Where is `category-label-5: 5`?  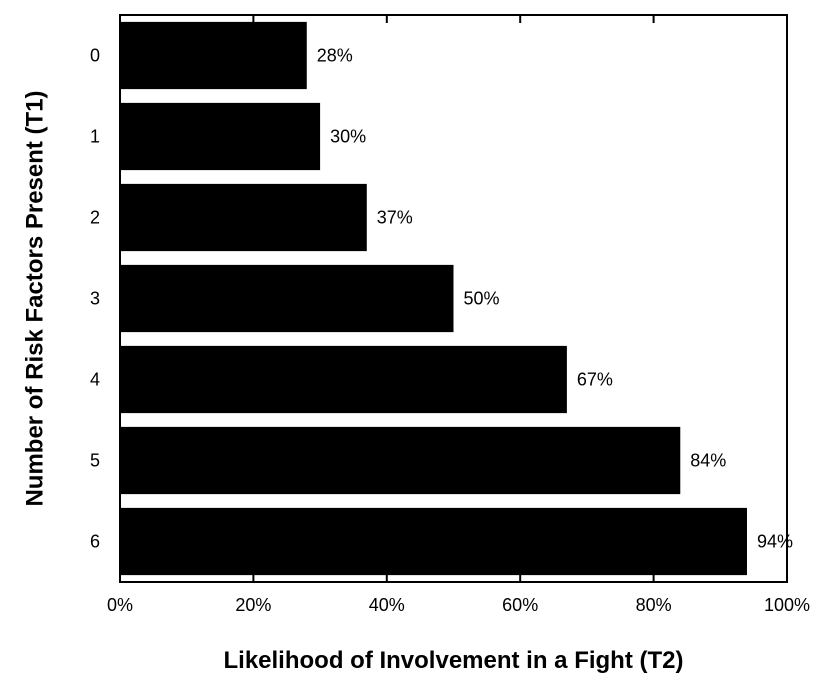 category-label-5: 5 is located at coordinates (95, 461).